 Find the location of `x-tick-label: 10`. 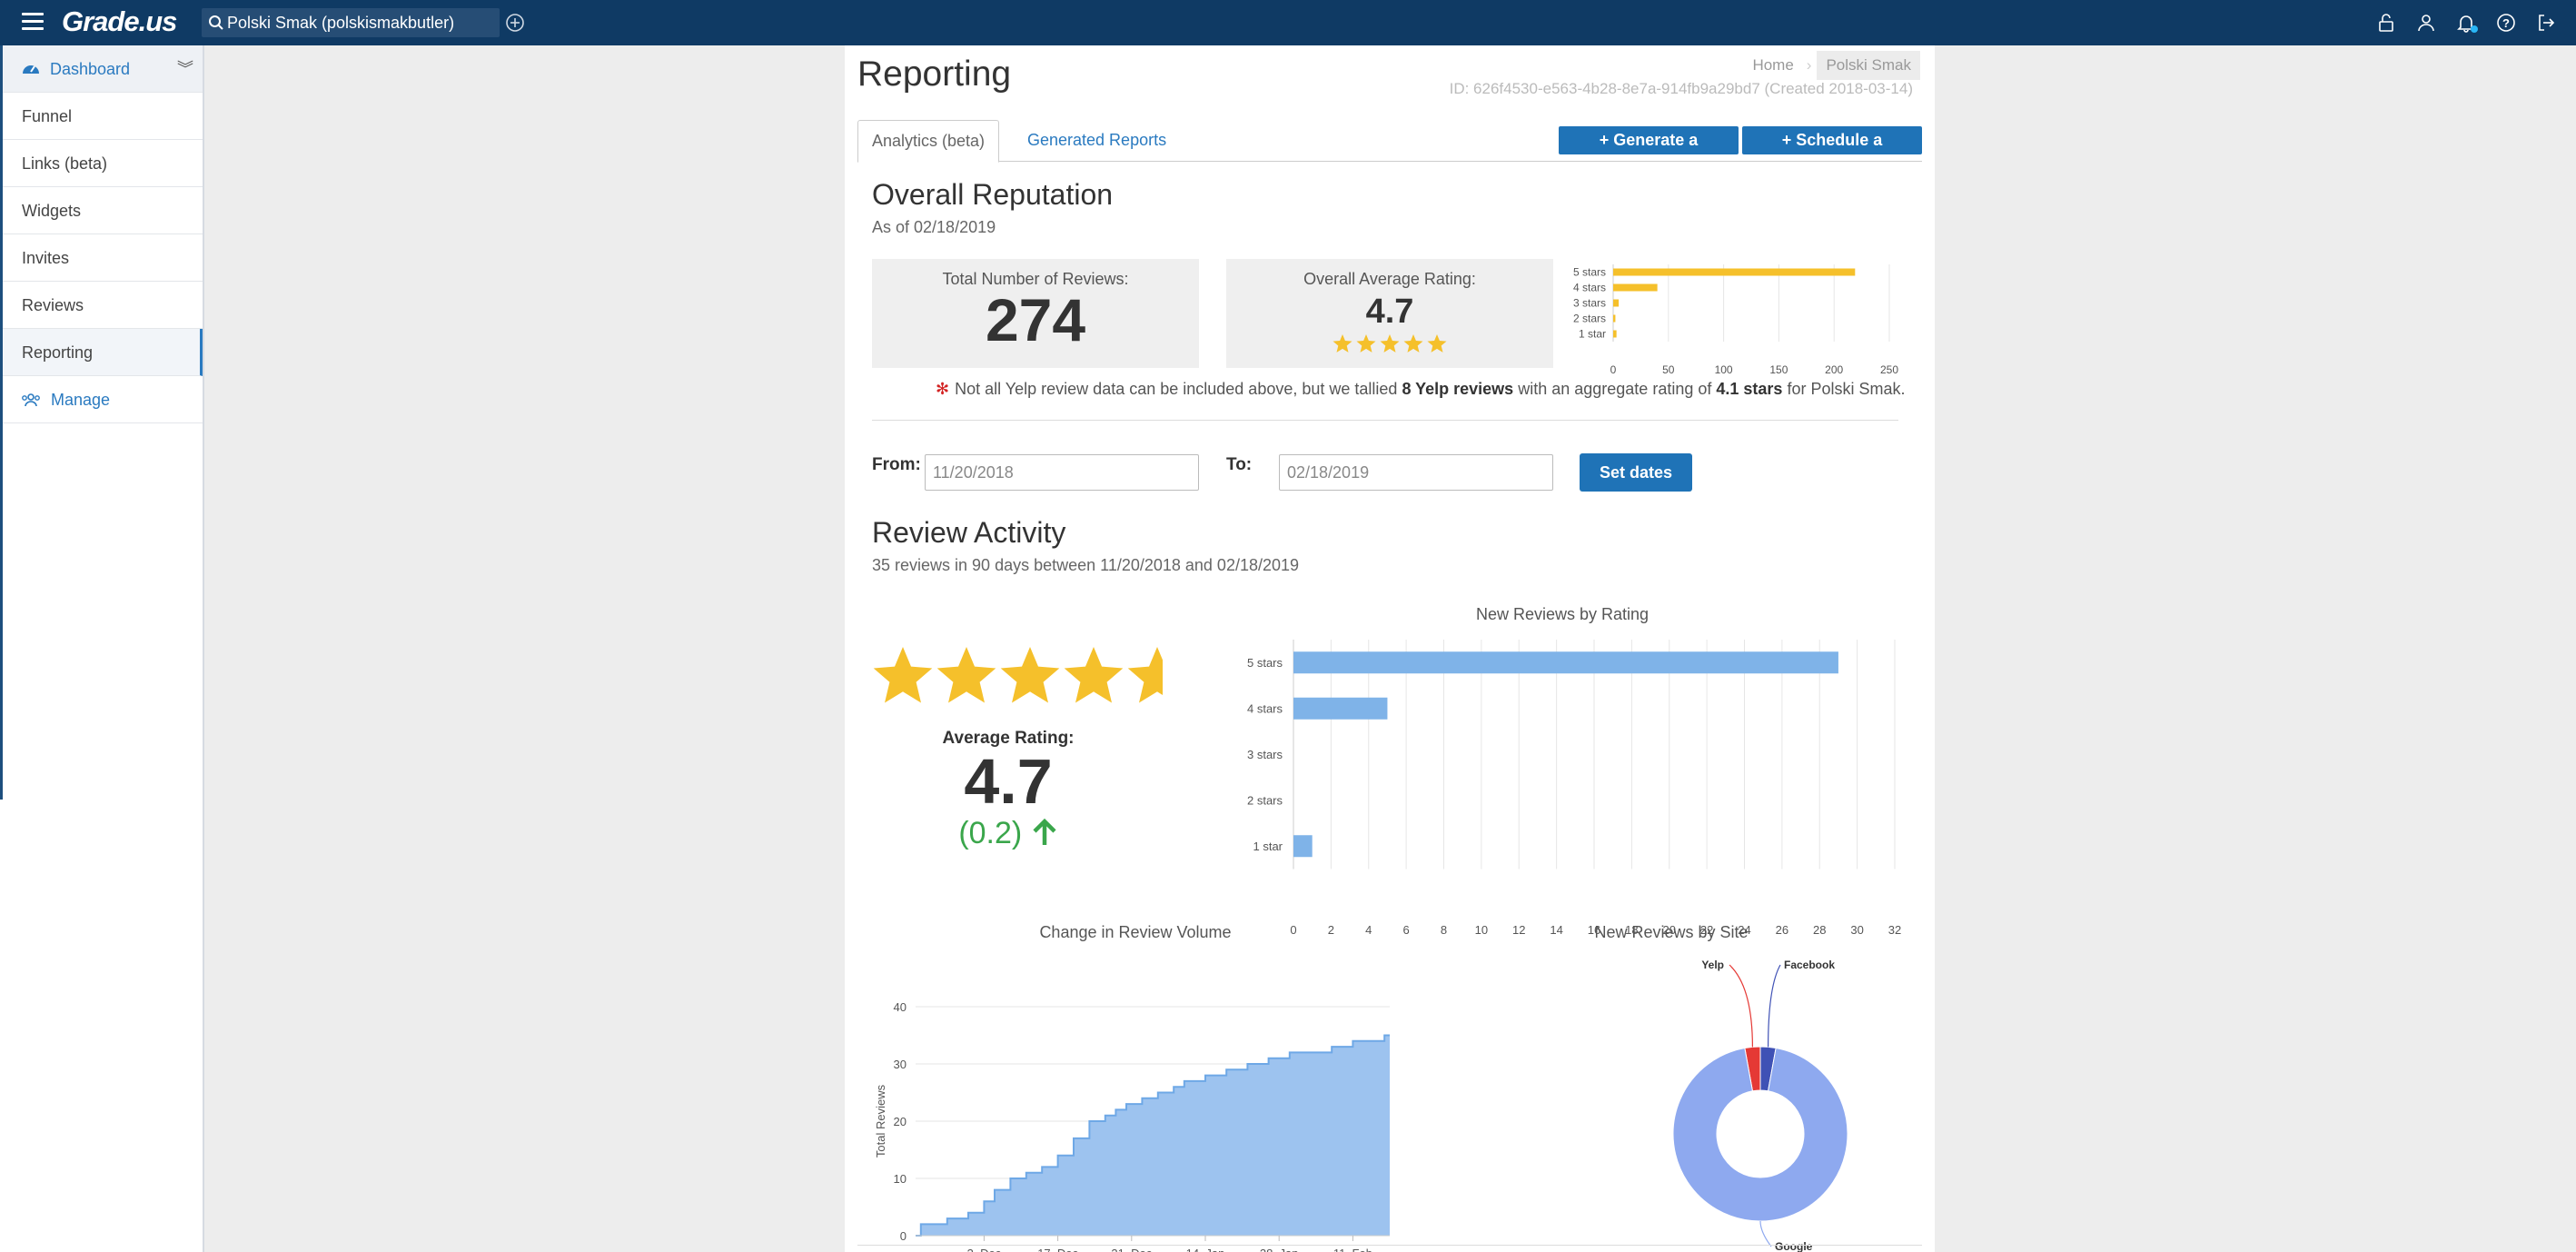

x-tick-label: 10 is located at coordinates (1481, 930).